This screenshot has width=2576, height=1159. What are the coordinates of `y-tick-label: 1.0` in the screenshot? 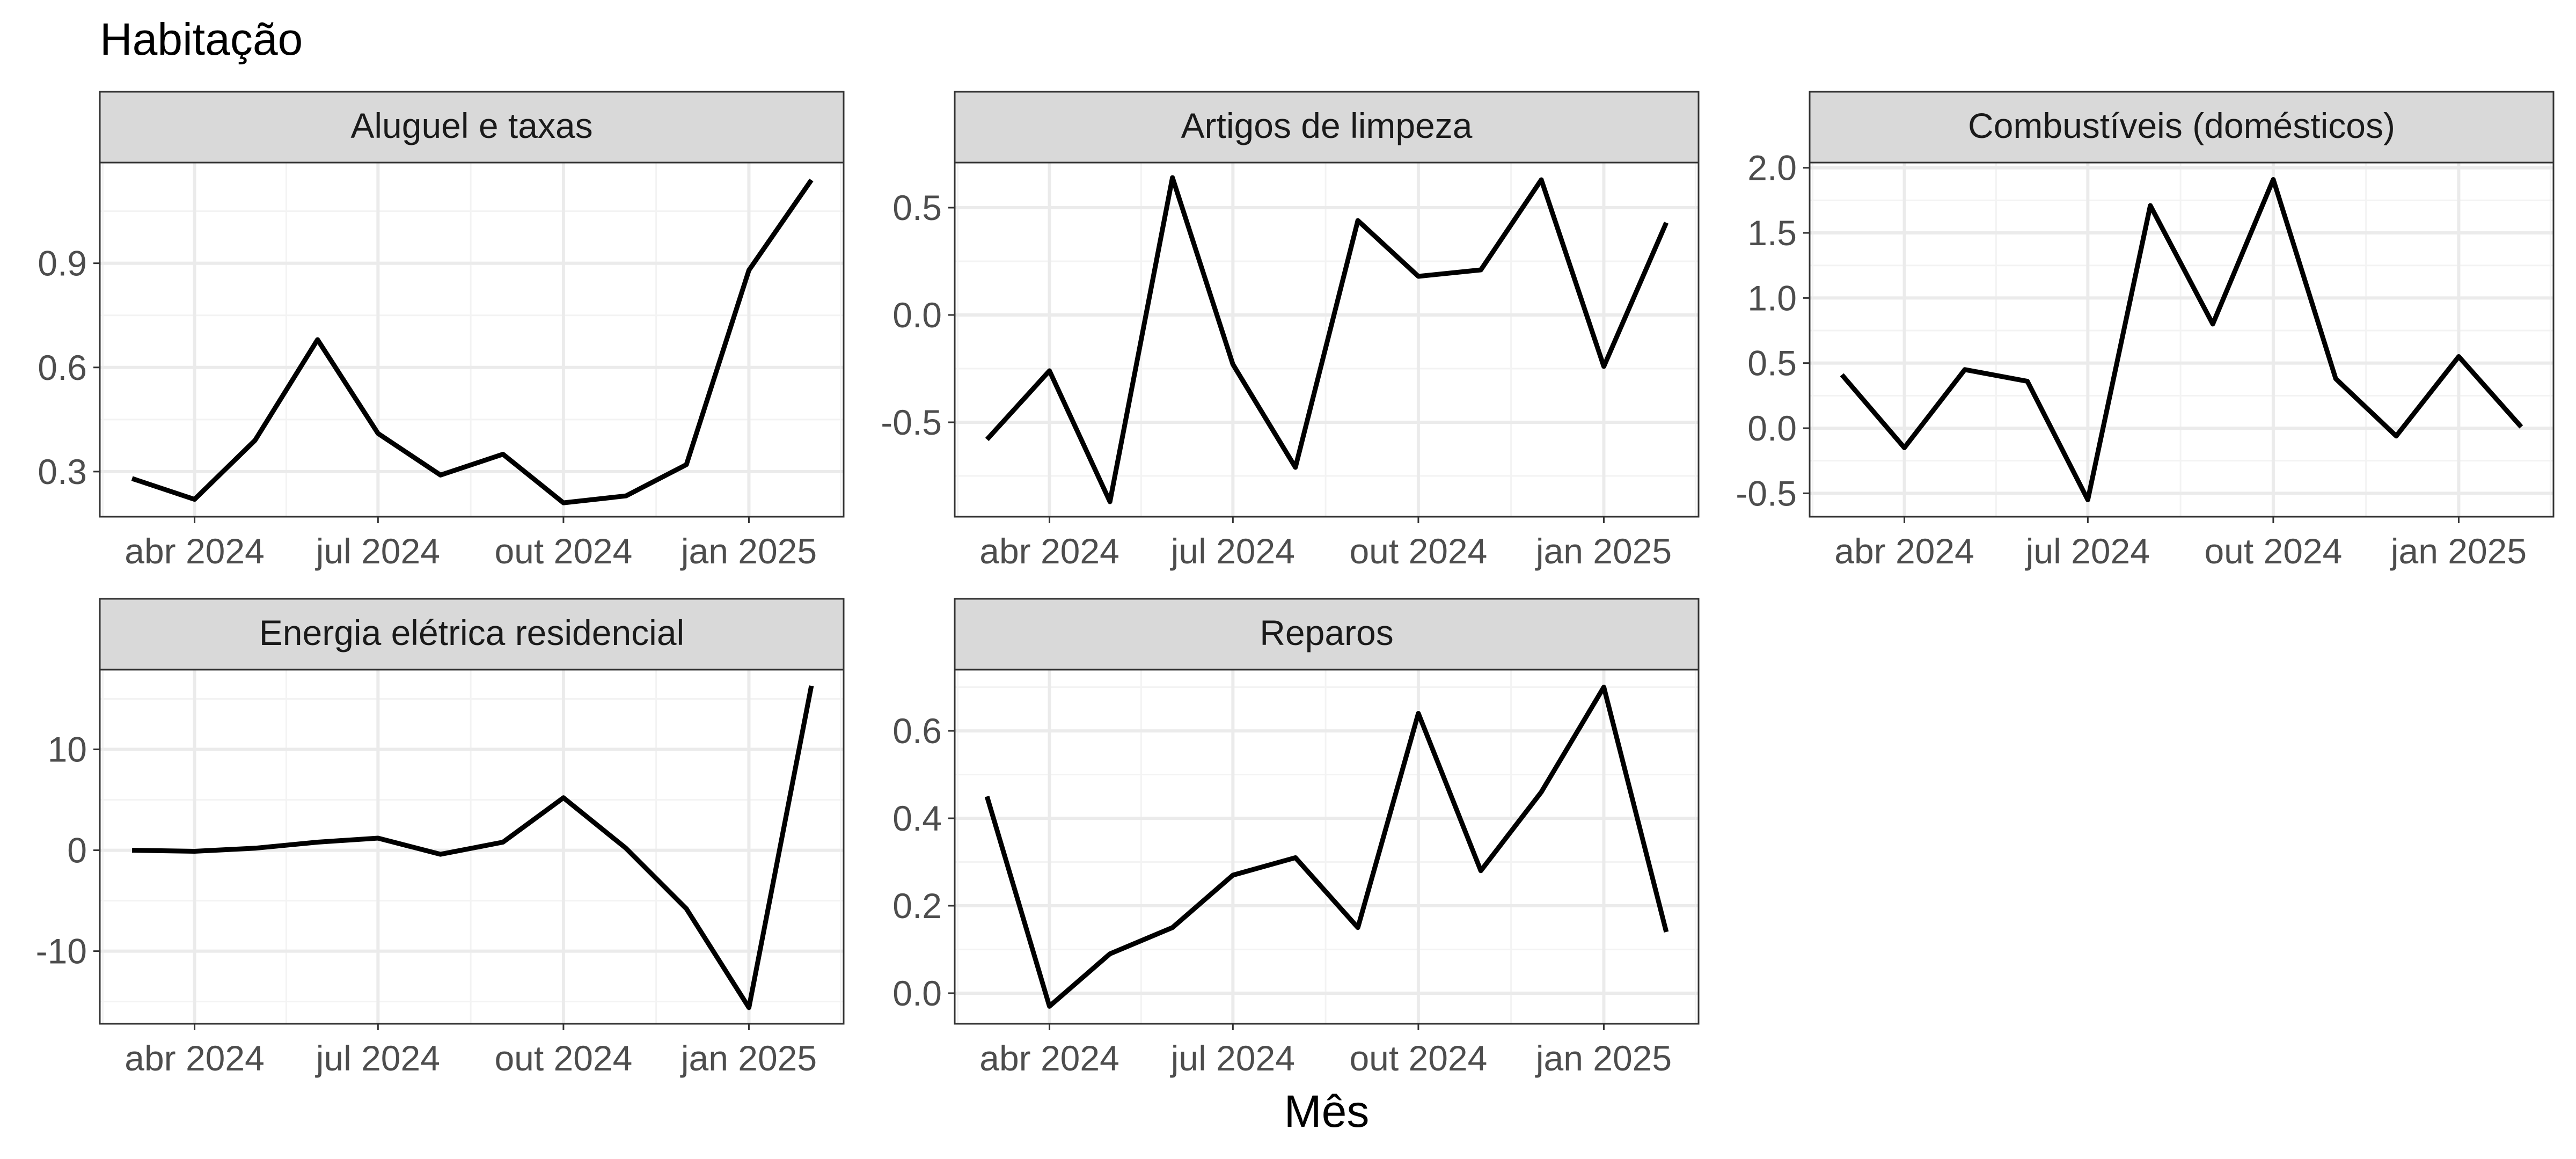 It's located at (1772, 298).